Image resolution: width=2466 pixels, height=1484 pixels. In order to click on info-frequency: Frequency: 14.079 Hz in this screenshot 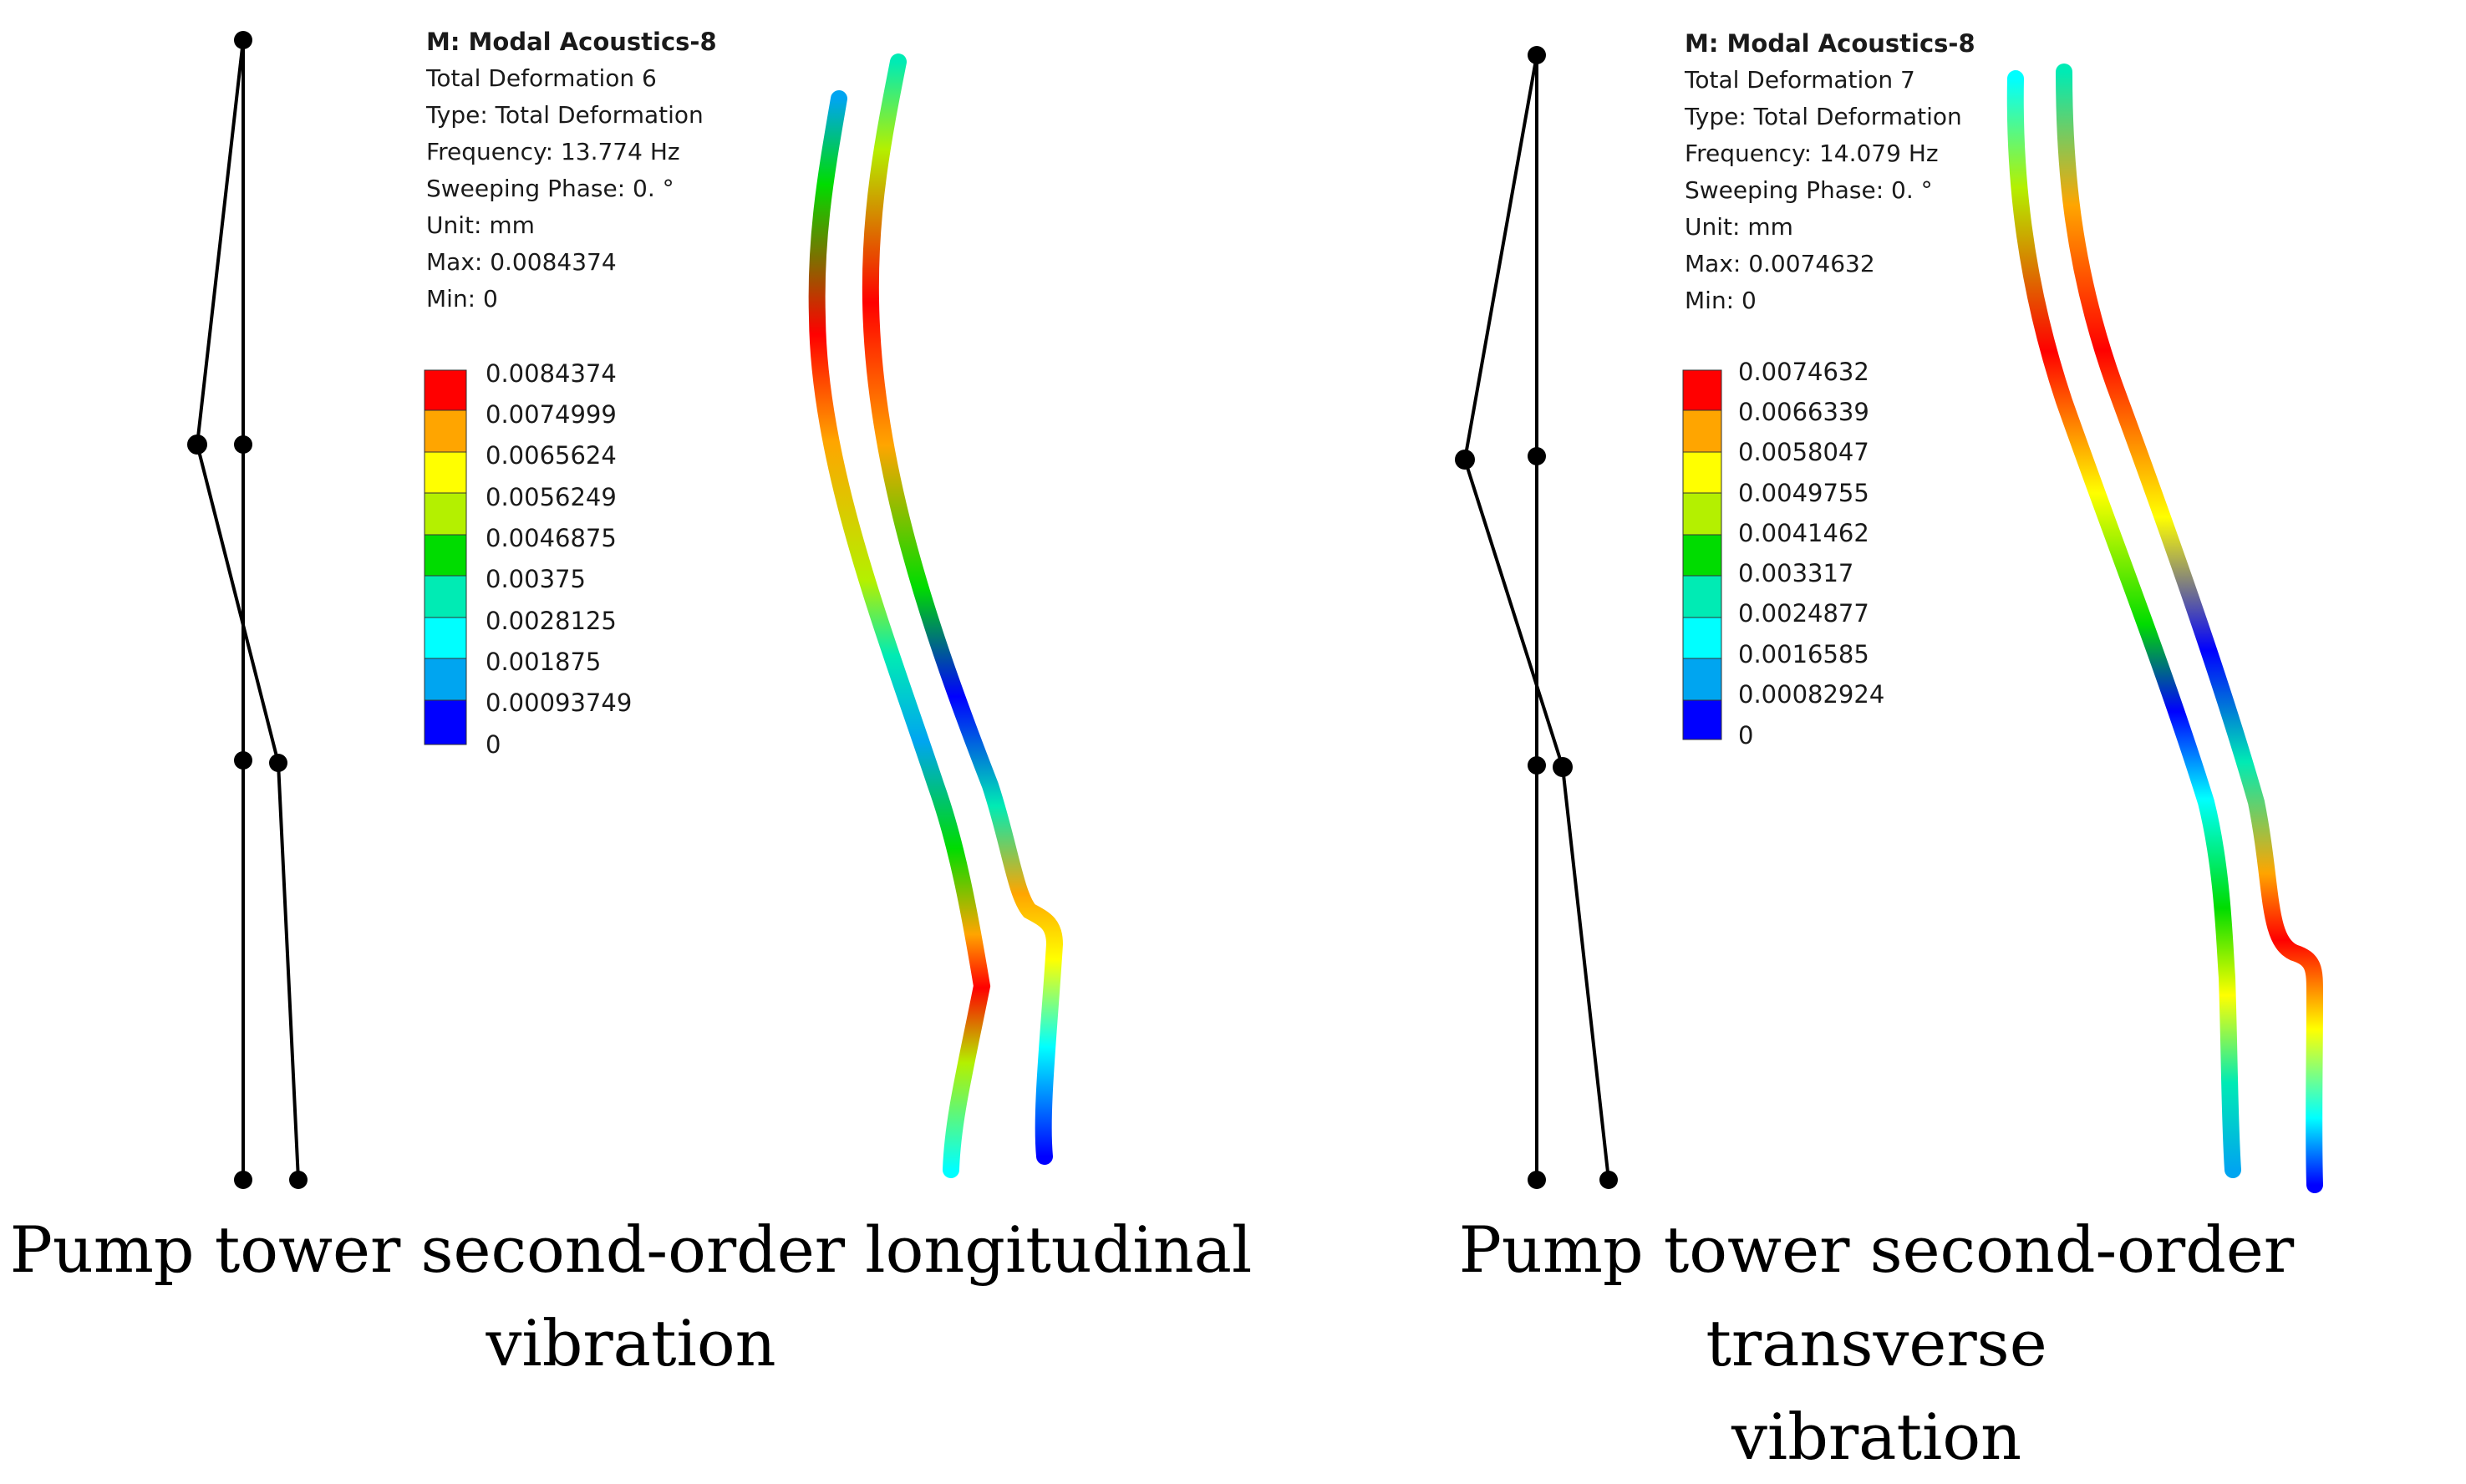, I will do `click(1812, 153)`.